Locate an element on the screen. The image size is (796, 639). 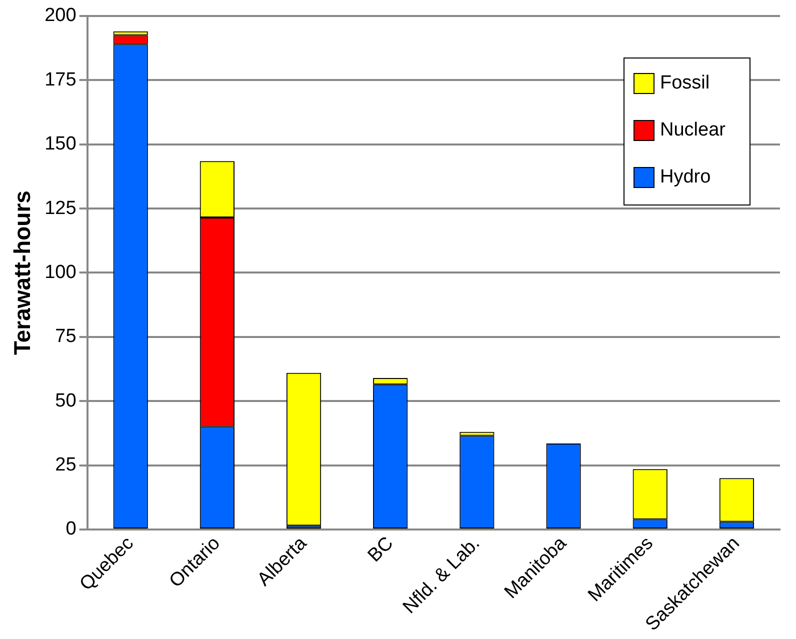
y-tick-label: 50 is located at coordinates (65, 401).